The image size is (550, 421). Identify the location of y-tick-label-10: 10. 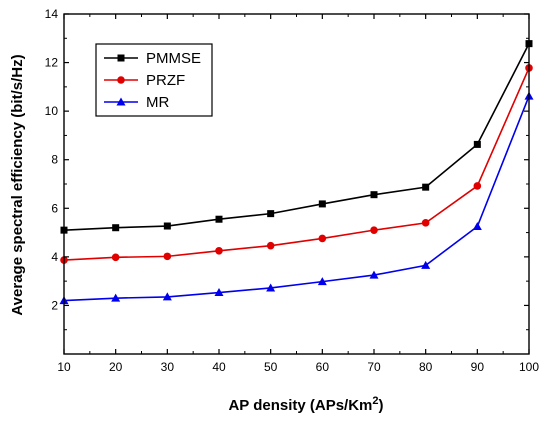
(52, 111).